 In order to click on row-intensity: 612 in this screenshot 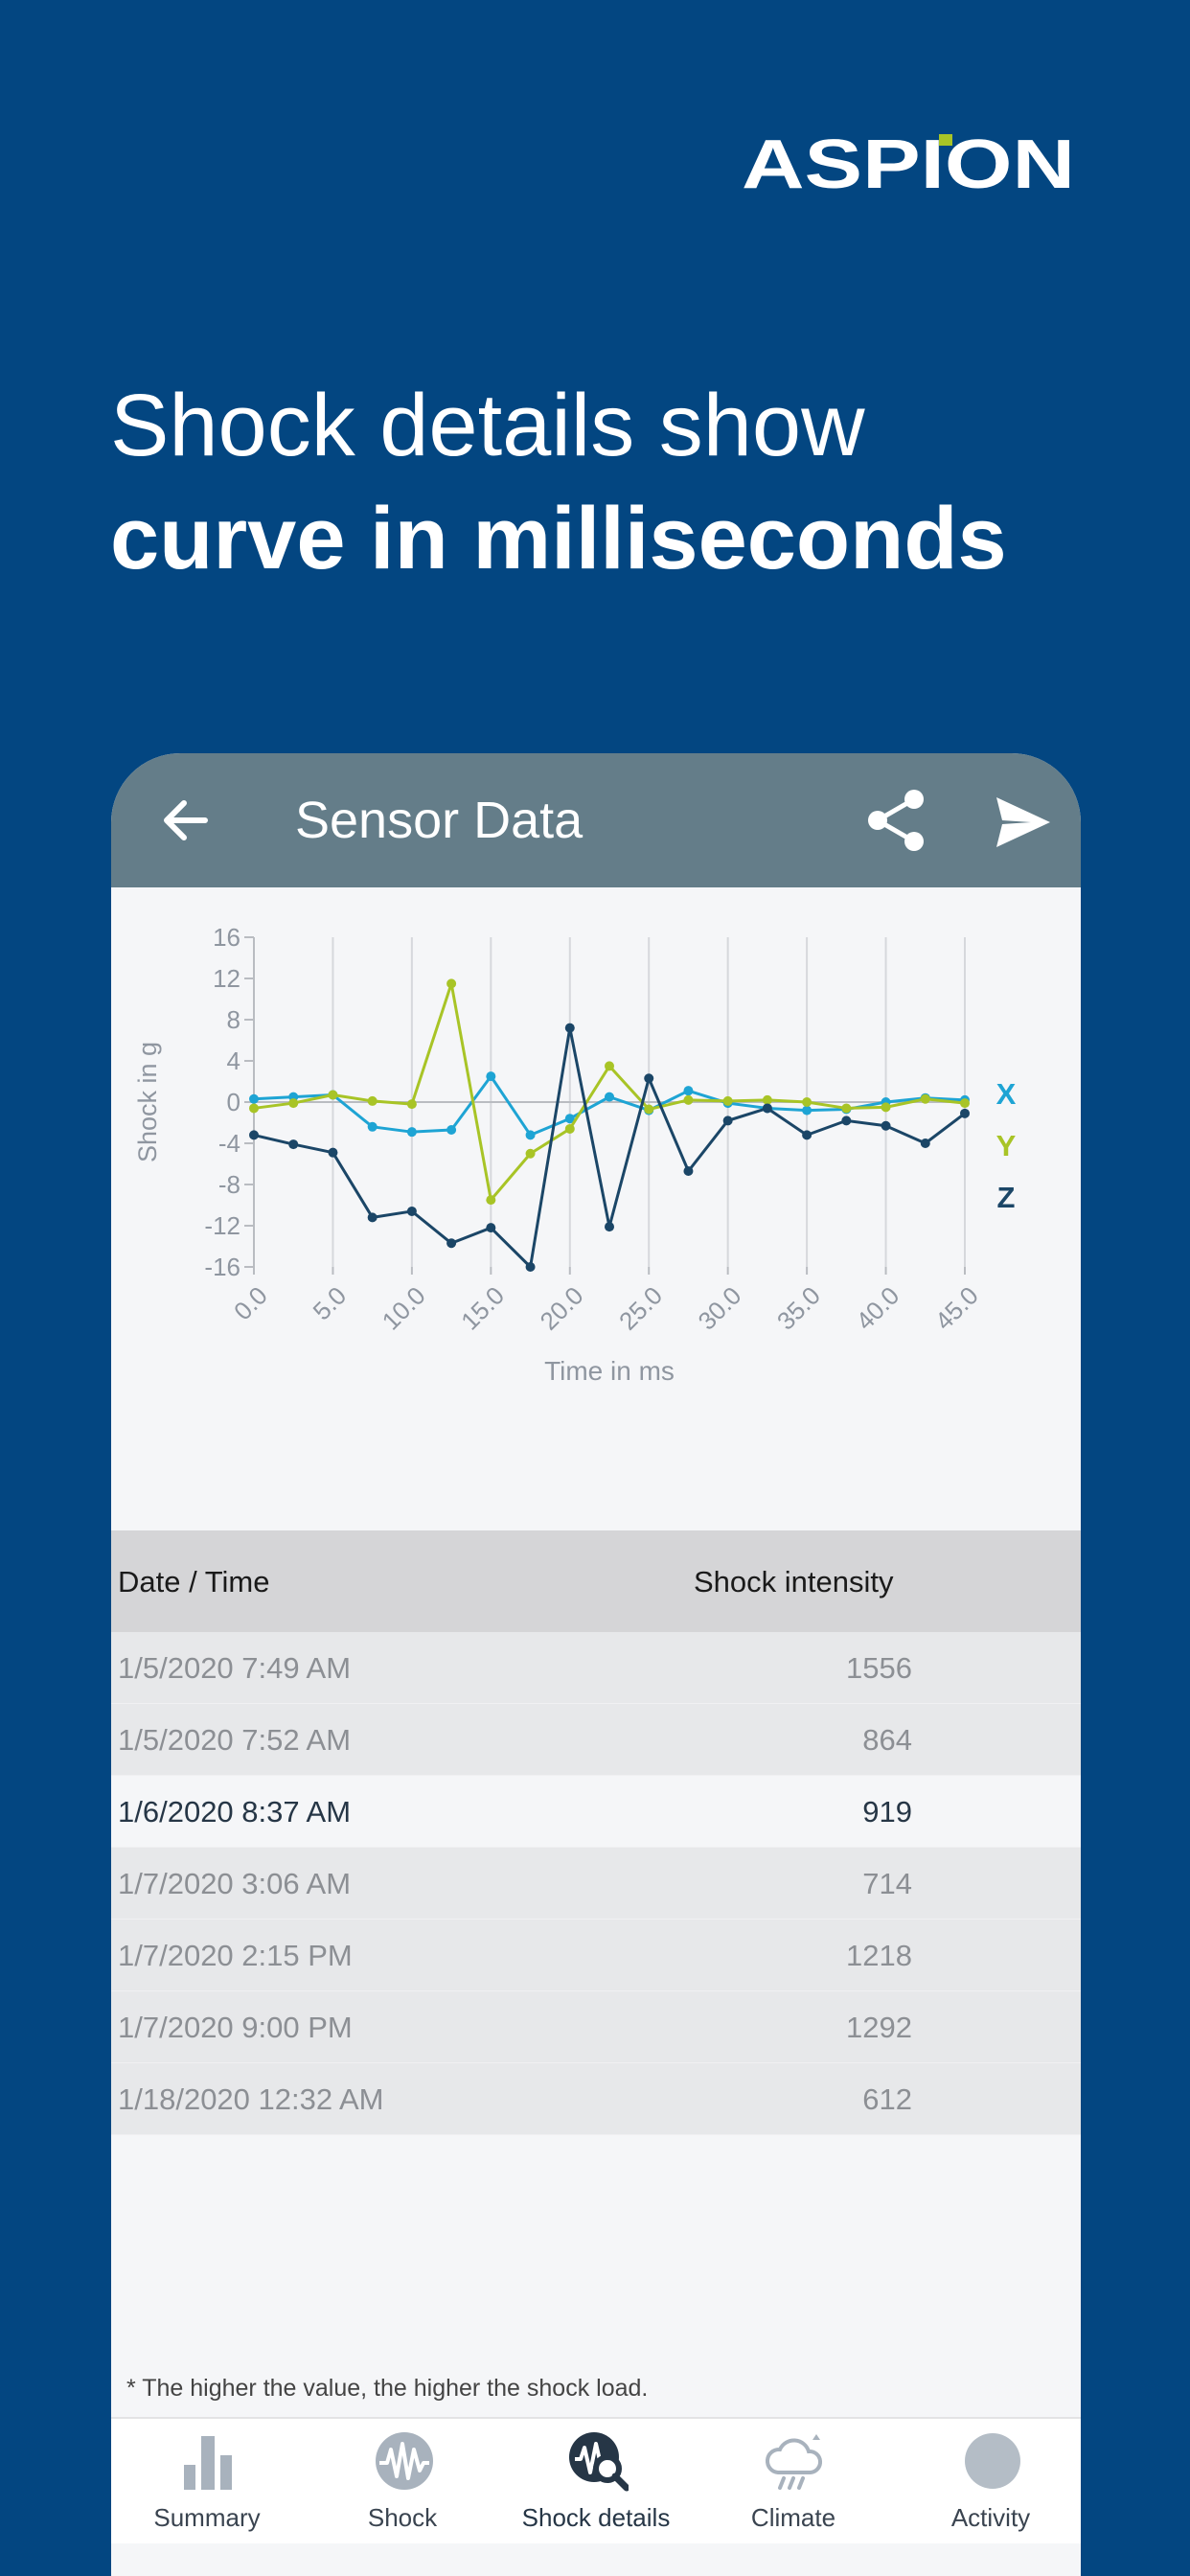, I will do `click(887, 2099)`.